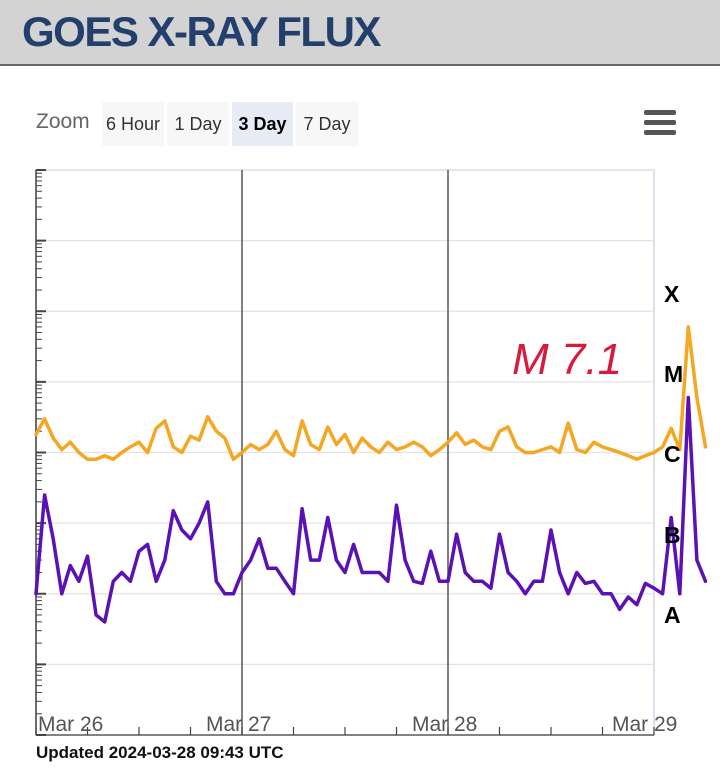 This screenshot has width=720, height=777. I want to click on class-label-a: A, so click(672, 615).